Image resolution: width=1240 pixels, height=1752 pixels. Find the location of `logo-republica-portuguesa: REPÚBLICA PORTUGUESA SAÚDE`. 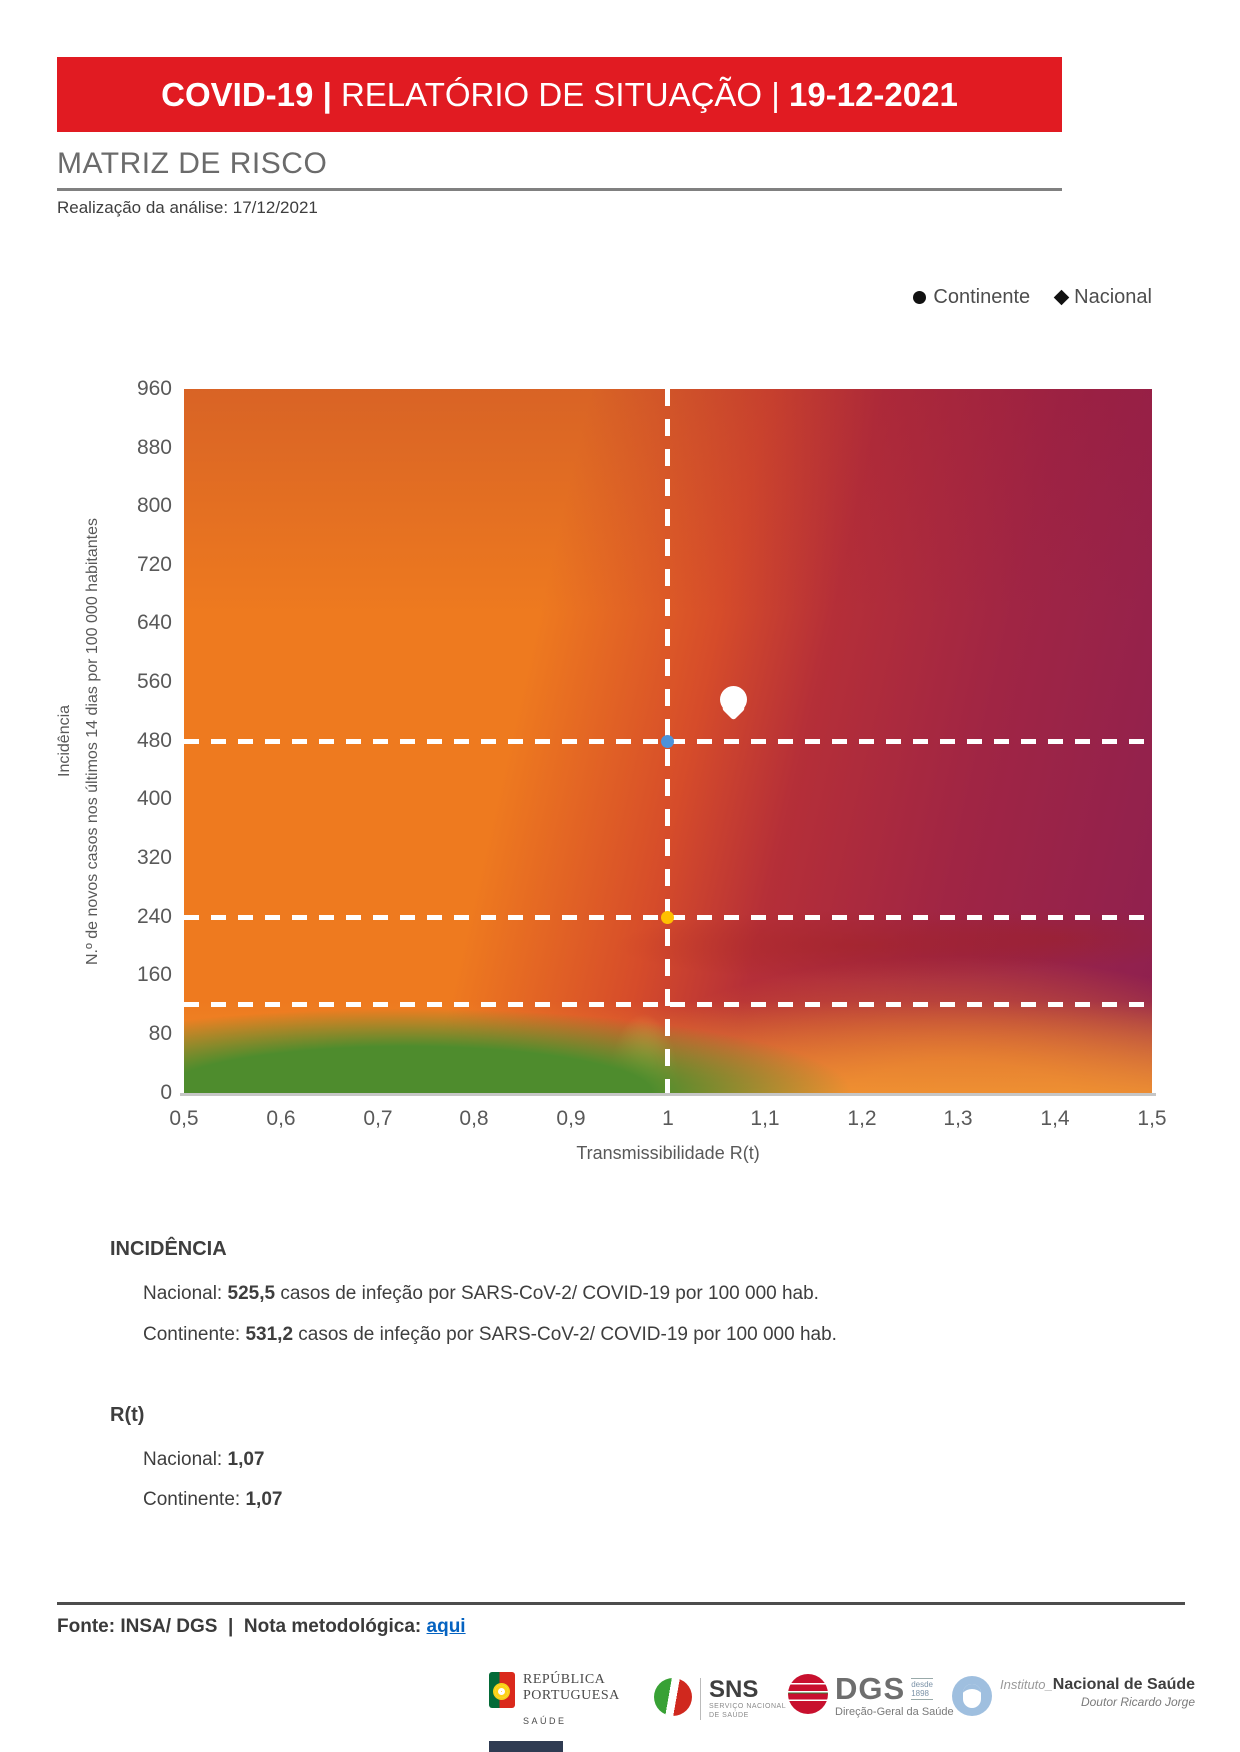

logo-republica-portuguesa: REPÚBLICA PORTUGUESA SAÚDE is located at coordinates (554, 1700).